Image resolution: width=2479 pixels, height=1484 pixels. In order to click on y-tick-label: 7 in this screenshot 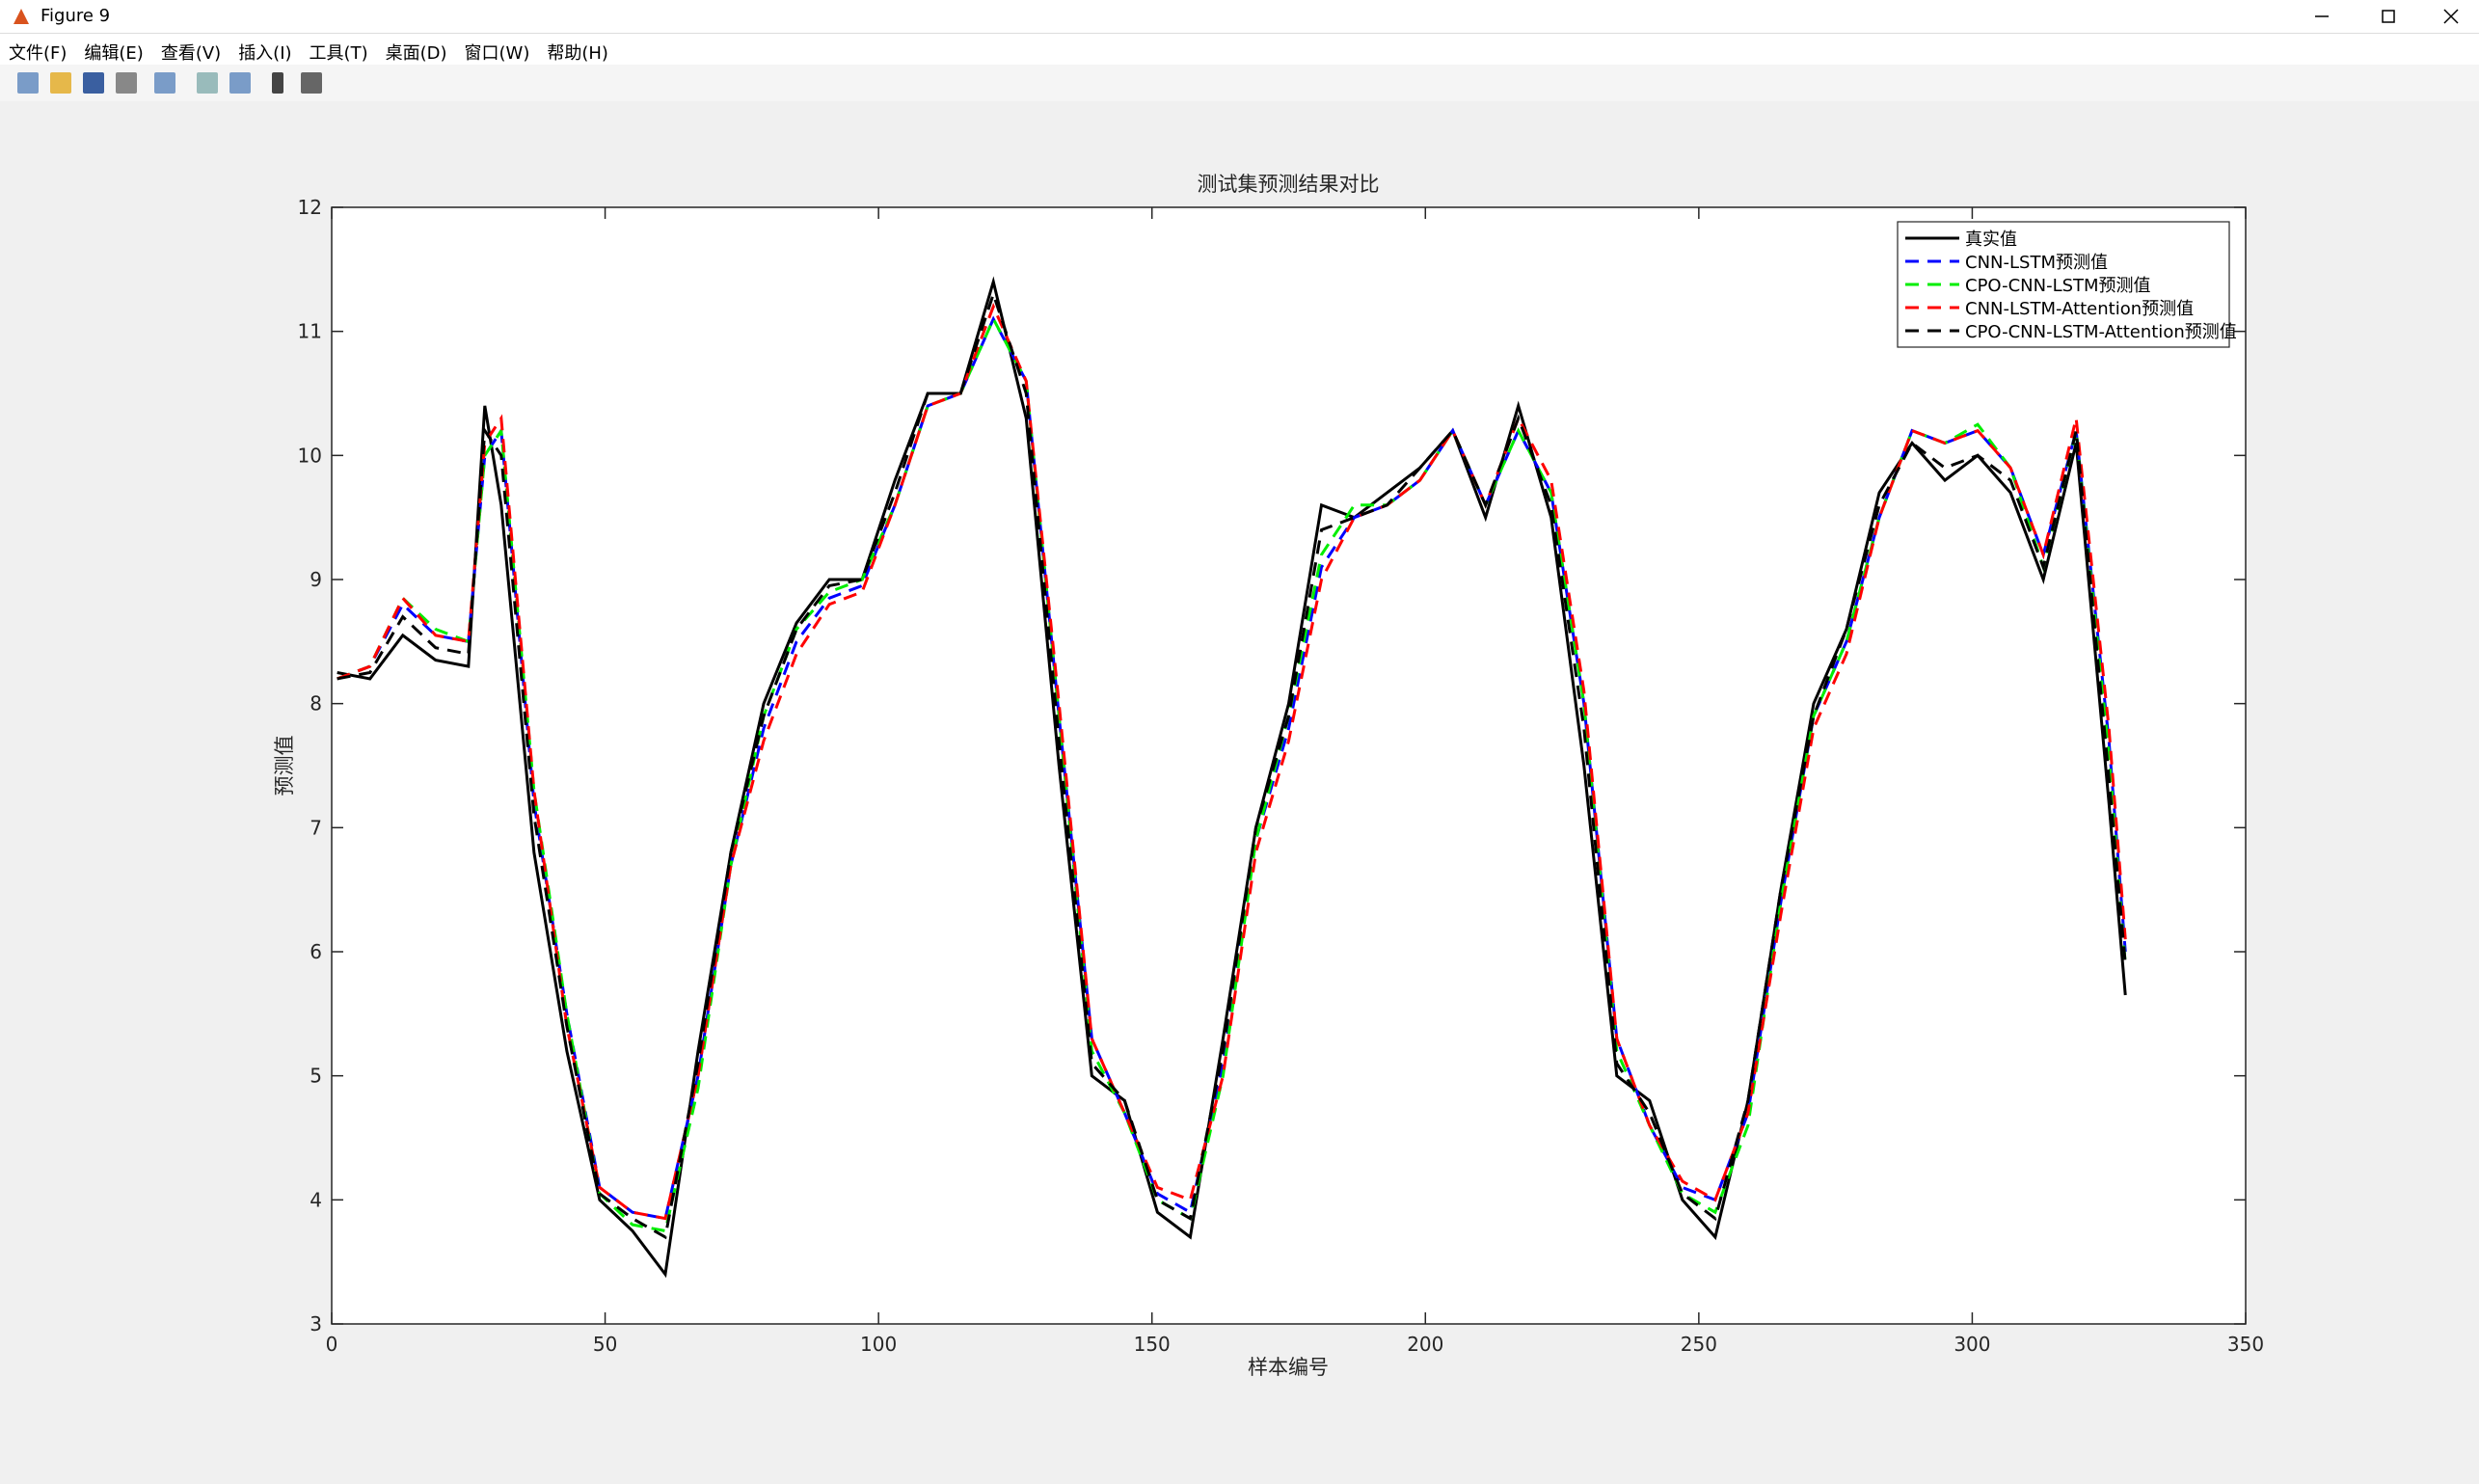, I will do `click(316, 827)`.